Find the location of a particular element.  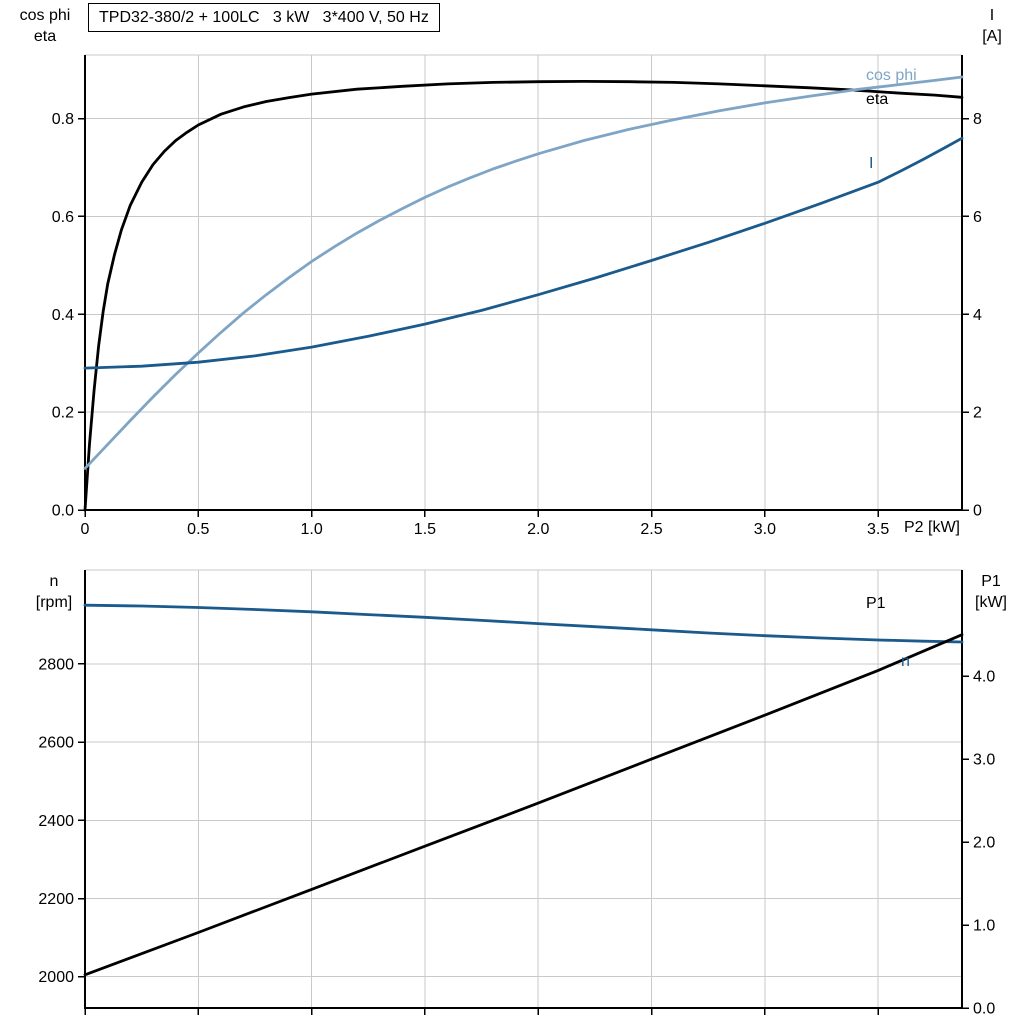

axis-title-p1: P1 [kW] is located at coordinates (991, 592).